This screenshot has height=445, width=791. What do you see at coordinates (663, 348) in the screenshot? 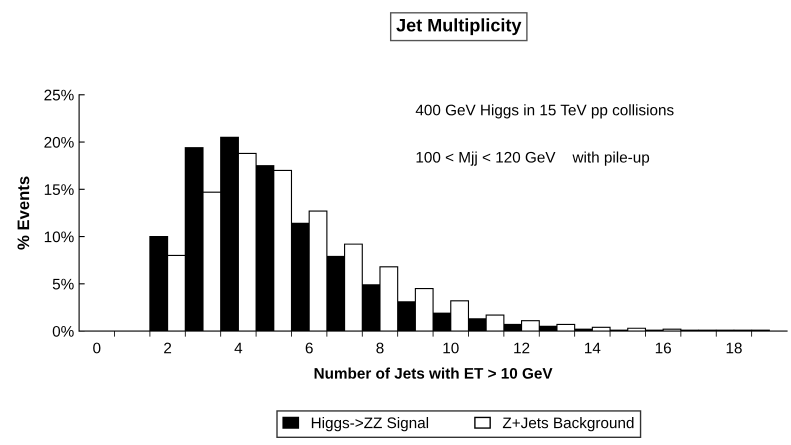
I see `x-tick-label: 16` at bounding box center [663, 348].